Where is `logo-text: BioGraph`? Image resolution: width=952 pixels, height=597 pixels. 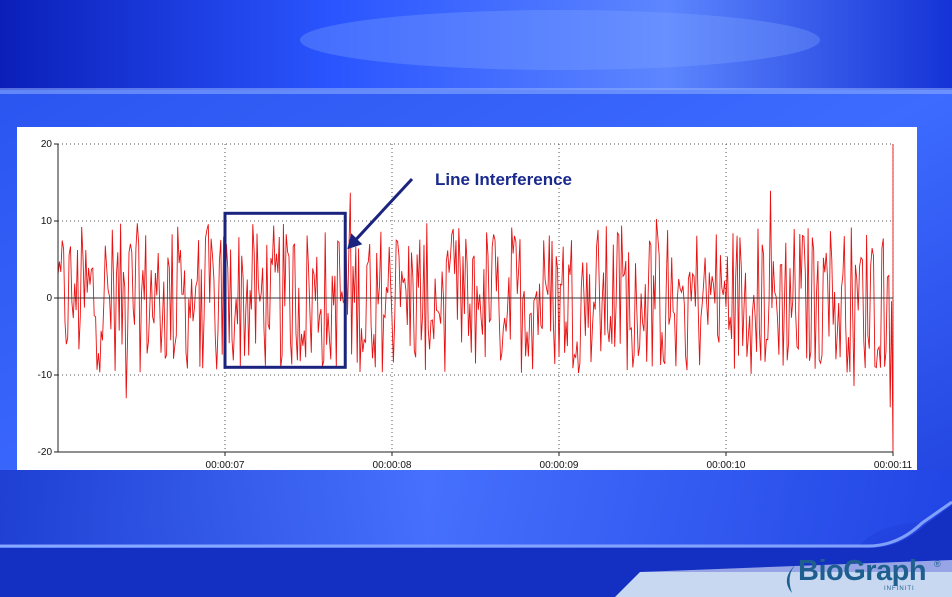
logo-text: BioGraph is located at coordinates (862, 571).